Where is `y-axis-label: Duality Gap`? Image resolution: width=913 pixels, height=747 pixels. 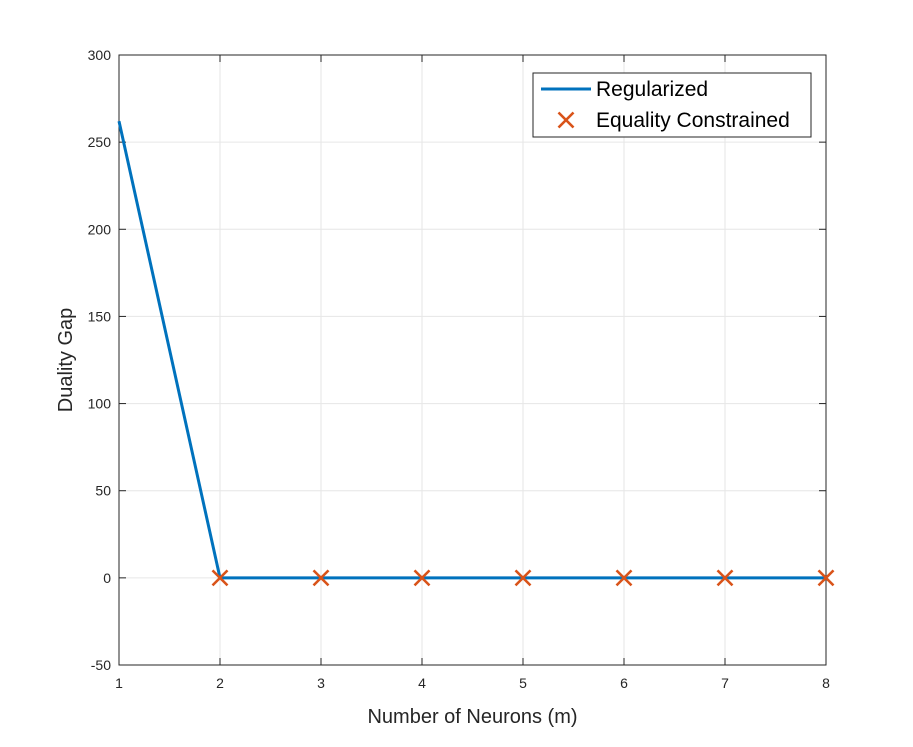 y-axis-label: Duality Gap is located at coordinates (66, 360).